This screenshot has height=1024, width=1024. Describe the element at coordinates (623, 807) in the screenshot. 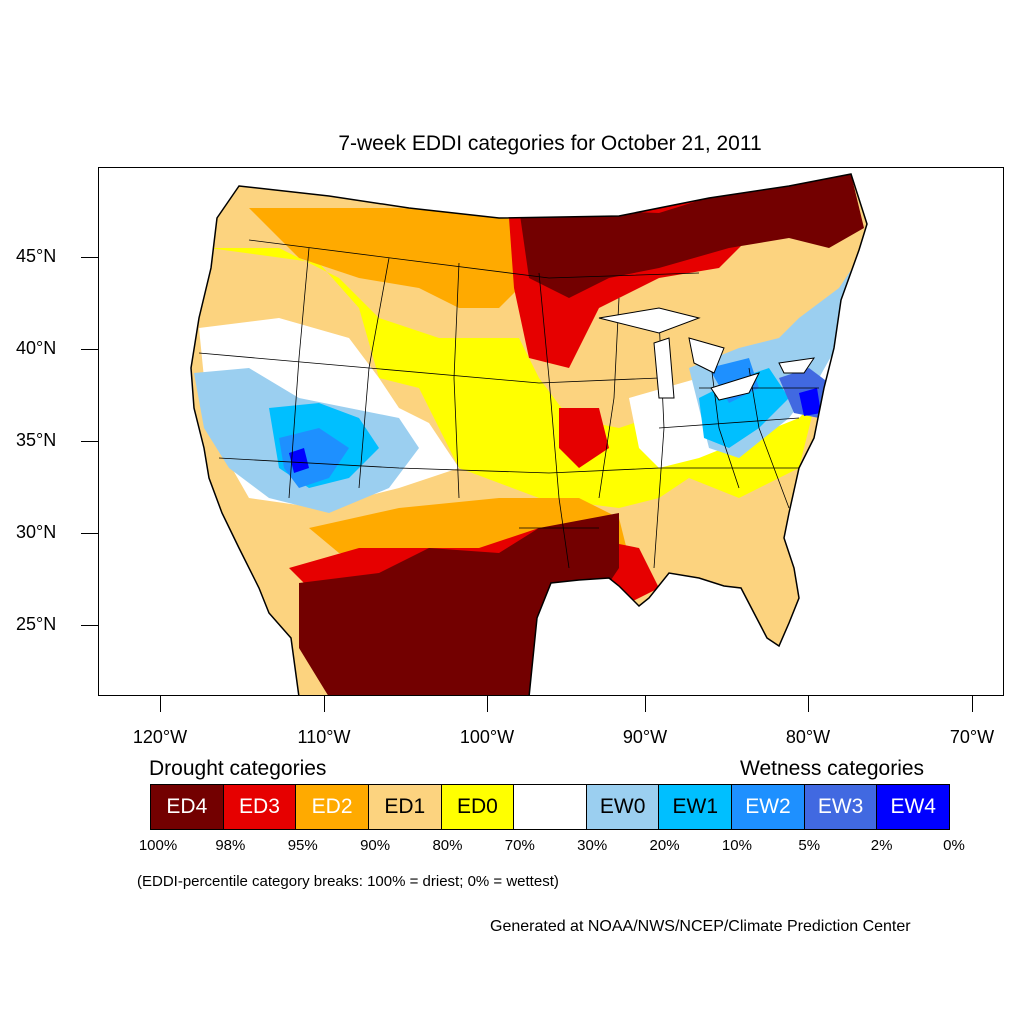

I see `legend-cell-ew0: EW0` at that location.